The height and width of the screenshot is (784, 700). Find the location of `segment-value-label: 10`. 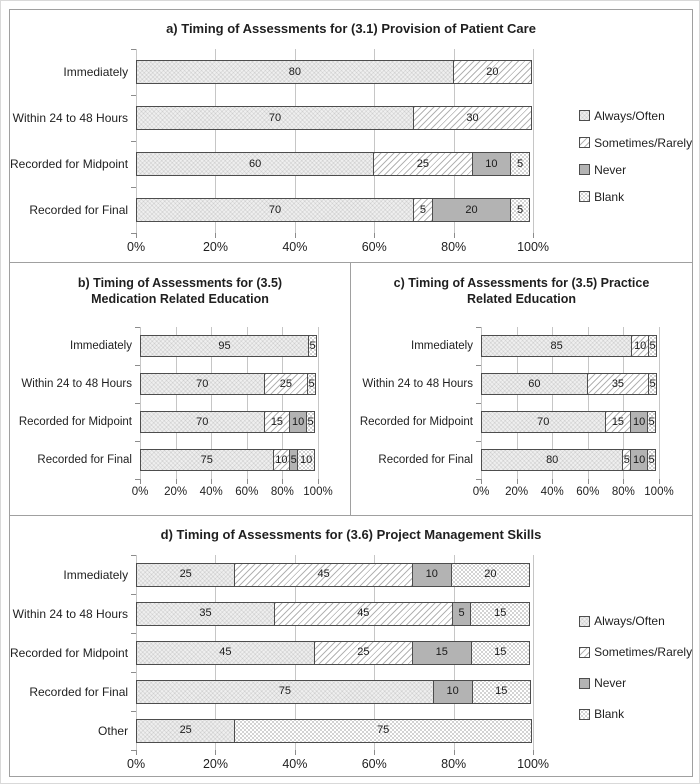

segment-value-label: 10 is located at coordinates (431, 574).